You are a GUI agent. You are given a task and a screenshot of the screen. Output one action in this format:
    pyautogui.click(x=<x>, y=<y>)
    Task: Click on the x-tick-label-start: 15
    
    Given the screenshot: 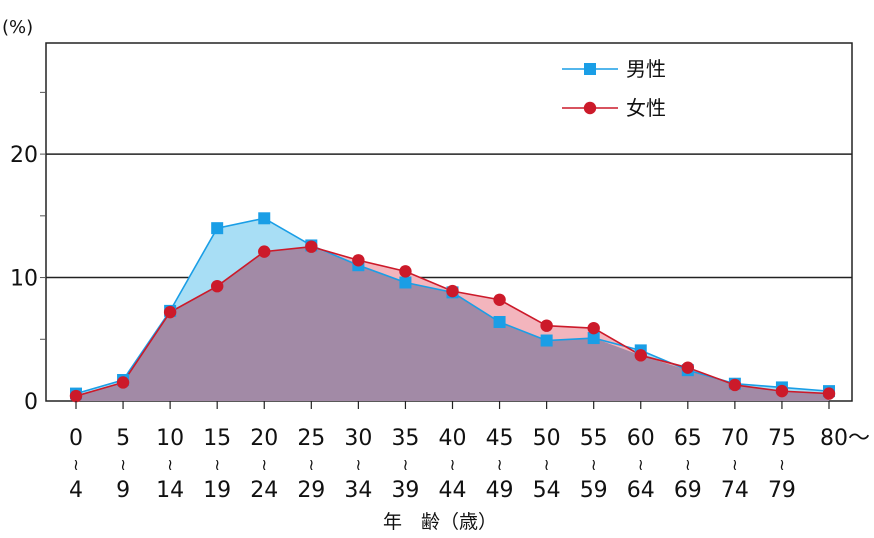 What is the action you would take?
    pyautogui.click(x=217, y=438)
    